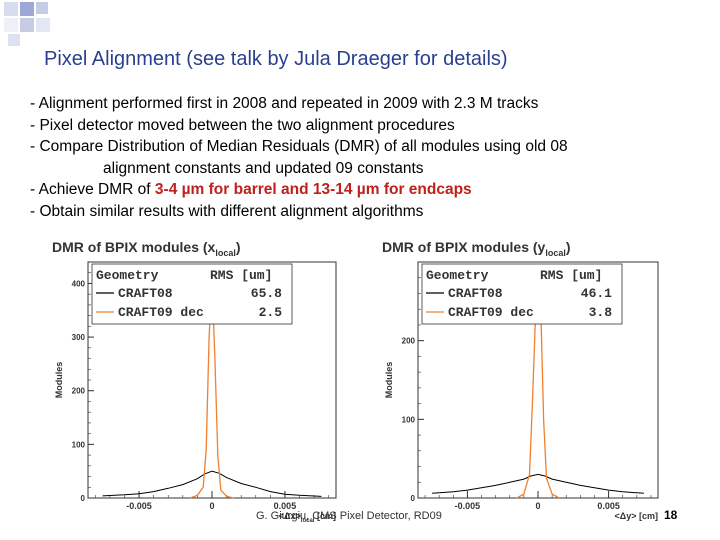 Image resolution: width=720 pixels, height=540 pixels. What do you see at coordinates (161, 312) in the screenshot?
I see `plot0-legend-name-1: CRAFT09 dec` at bounding box center [161, 312].